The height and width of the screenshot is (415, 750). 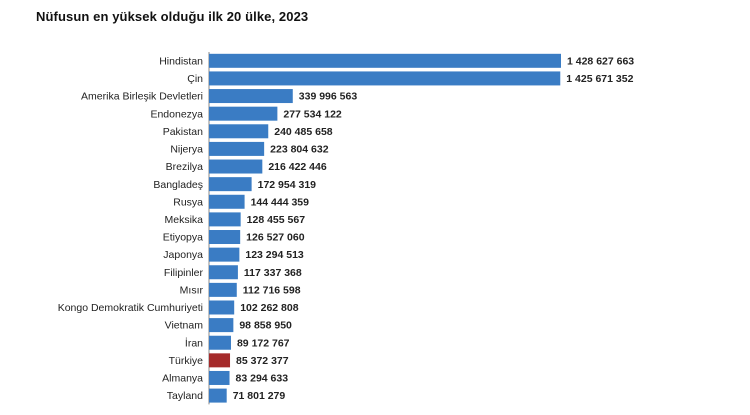 I want to click on value-label: 144 444 359, so click(x=280, y=202).